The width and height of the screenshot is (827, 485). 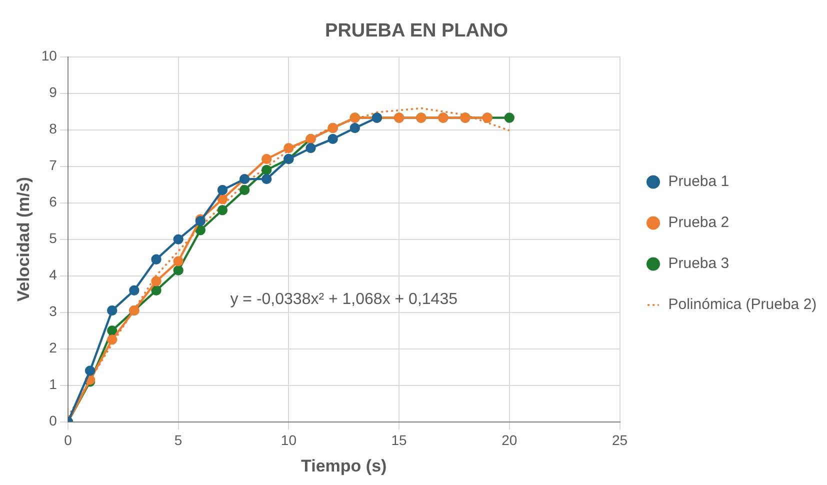 I want to click on x-axis-title: Tiempo (s), so click(x=344, y=466).